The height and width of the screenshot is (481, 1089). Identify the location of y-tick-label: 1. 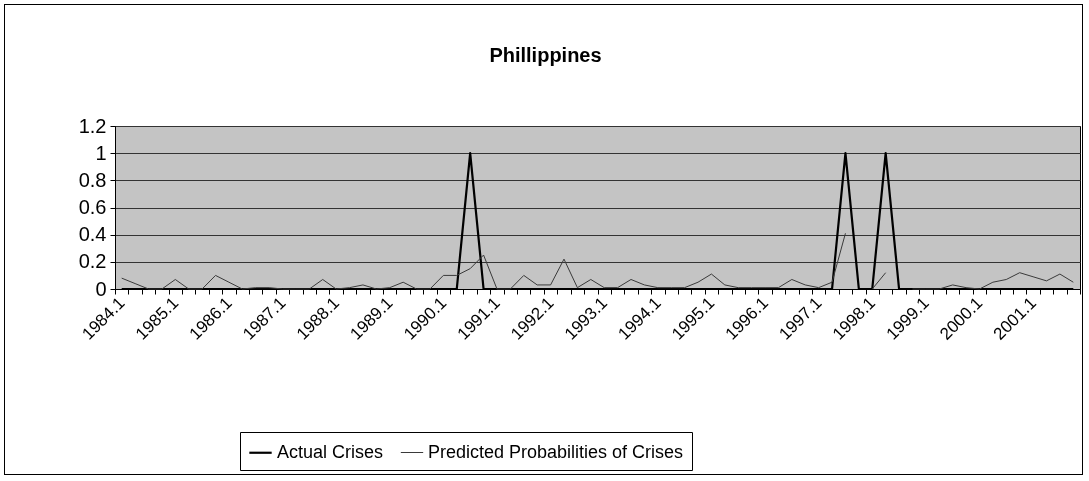
(101, 152).